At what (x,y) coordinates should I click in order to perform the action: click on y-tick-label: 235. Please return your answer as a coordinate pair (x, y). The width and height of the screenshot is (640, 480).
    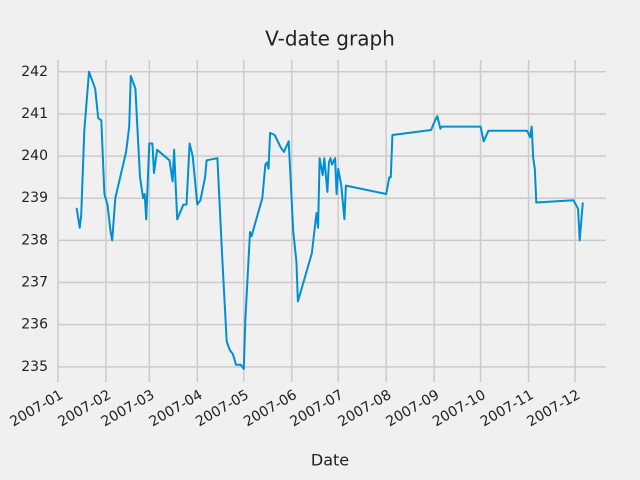
    Looking at the image, I should click on (34, 367).